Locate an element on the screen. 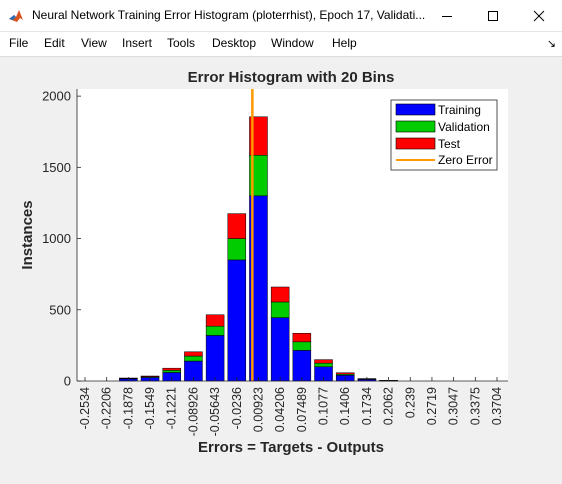 Image resolution: width=562 pixels, height=484 pixels. x-tick-label: 0.07489 is located at coordinates (302, 409).